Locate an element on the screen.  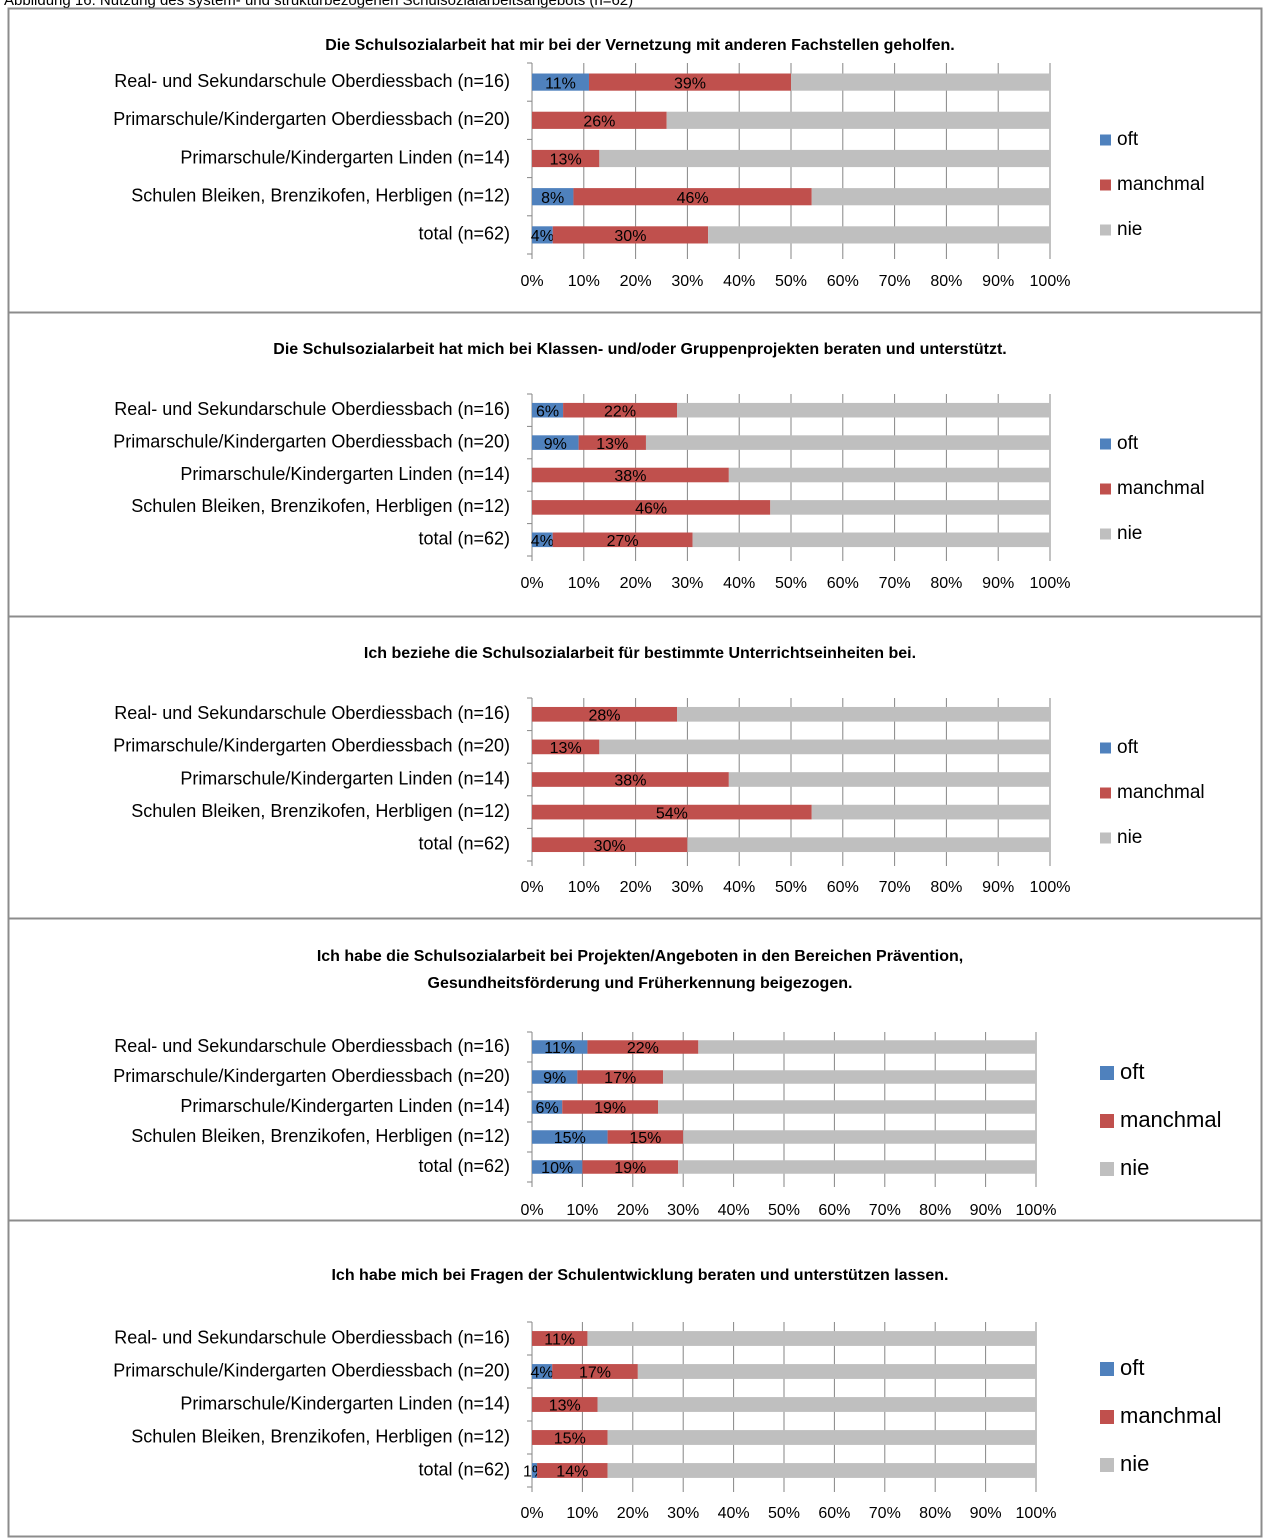
data-label: 27% is located at coordinates (623, 541).